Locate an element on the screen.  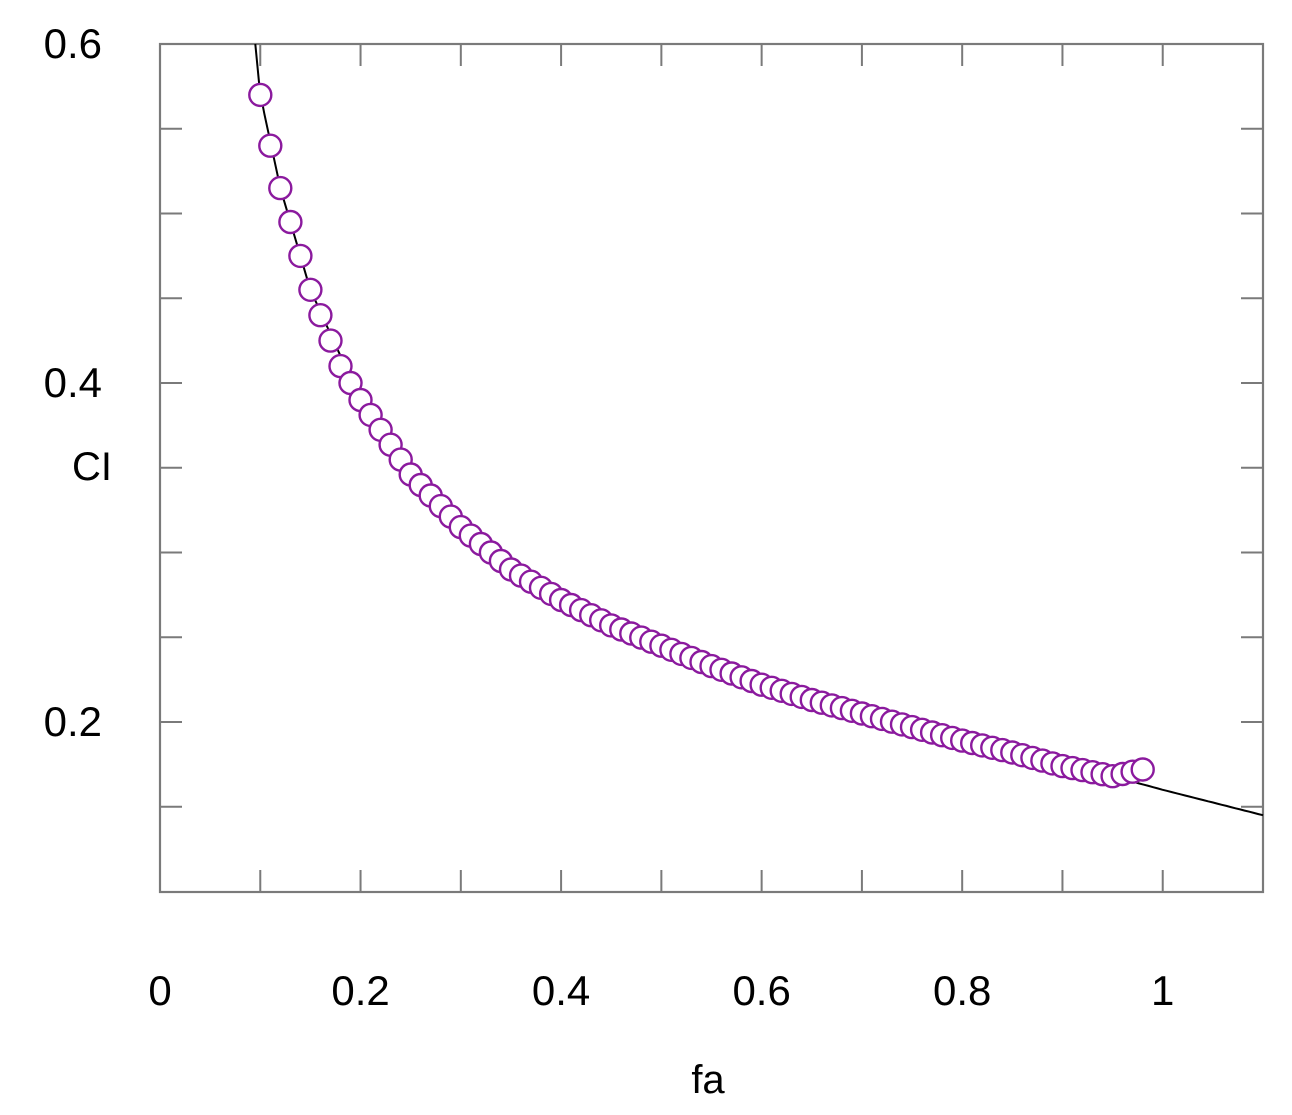
y-tick-label: 0.2 is located at coordinates (73, 721).